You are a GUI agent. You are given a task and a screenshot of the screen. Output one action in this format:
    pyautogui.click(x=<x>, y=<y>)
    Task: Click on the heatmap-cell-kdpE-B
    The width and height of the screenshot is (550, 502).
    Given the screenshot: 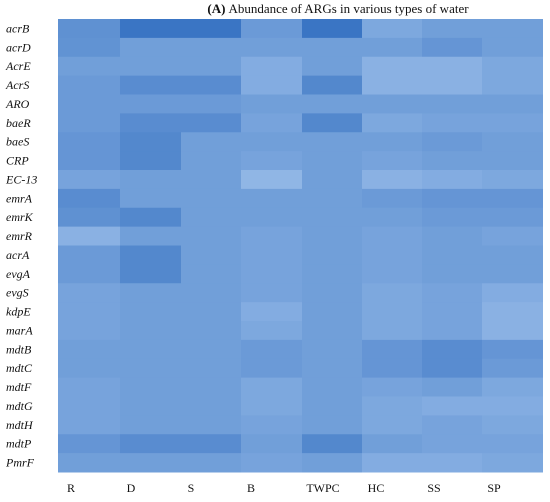 What is the action you would take?
    pyautogui.click(x=271, y=312)
    